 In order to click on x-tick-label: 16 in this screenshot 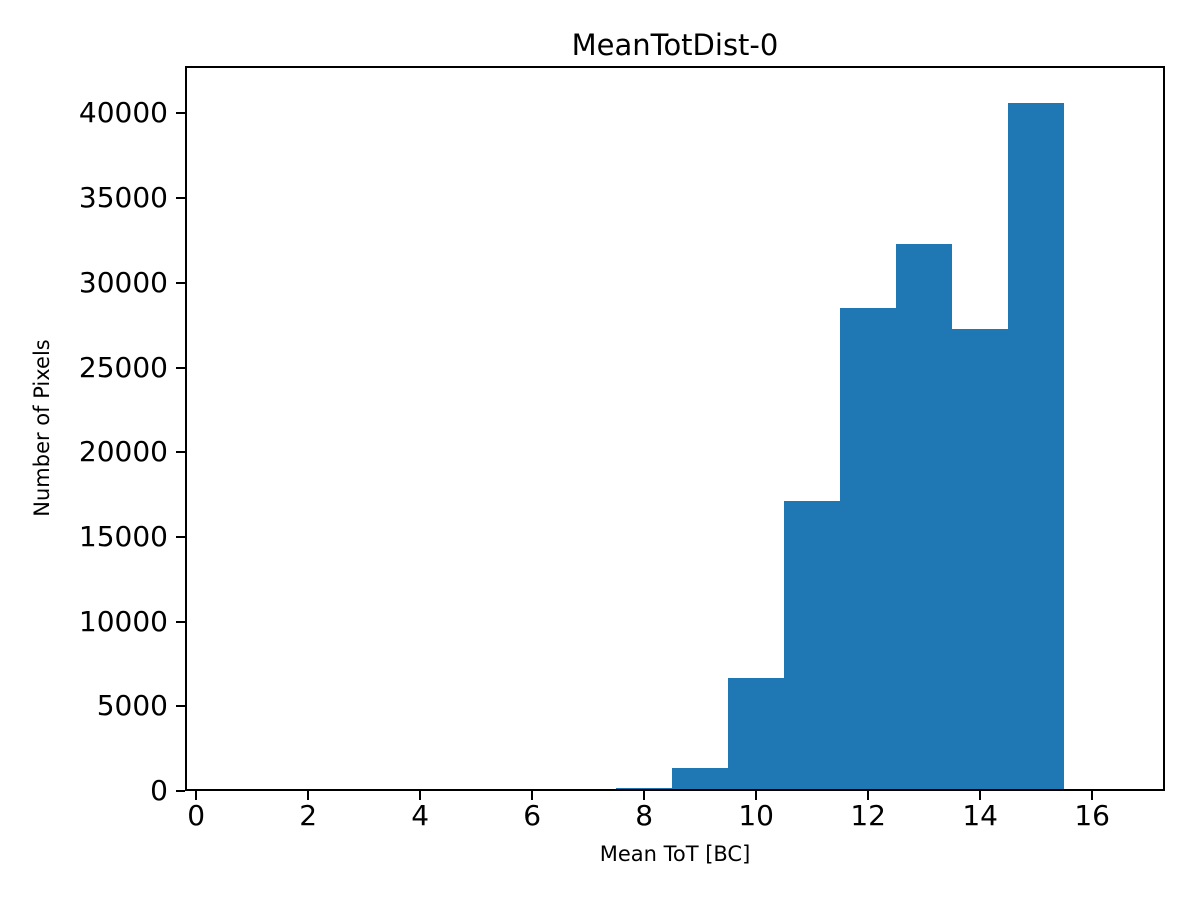, I will do `click(1092, 815)`.